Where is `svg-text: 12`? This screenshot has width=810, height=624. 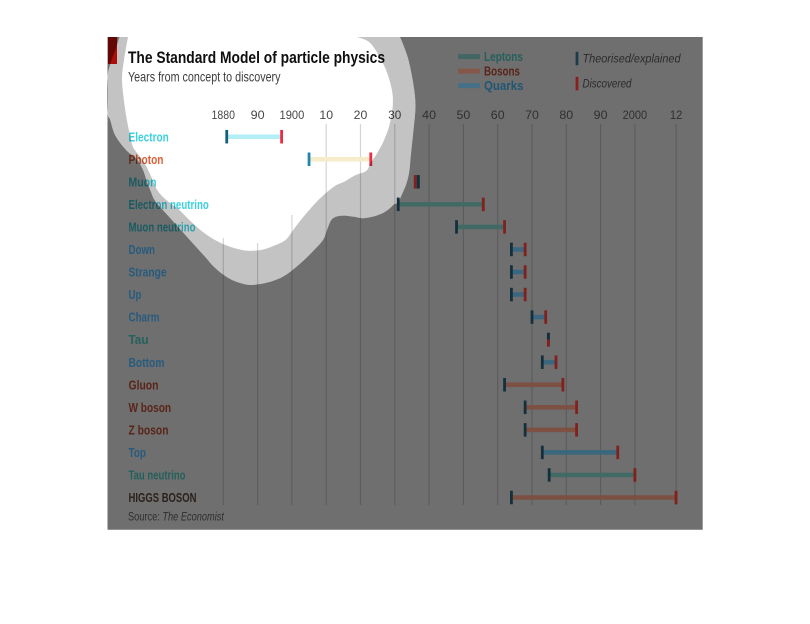
svg-text: 12 is located at coordinates (676, 115).